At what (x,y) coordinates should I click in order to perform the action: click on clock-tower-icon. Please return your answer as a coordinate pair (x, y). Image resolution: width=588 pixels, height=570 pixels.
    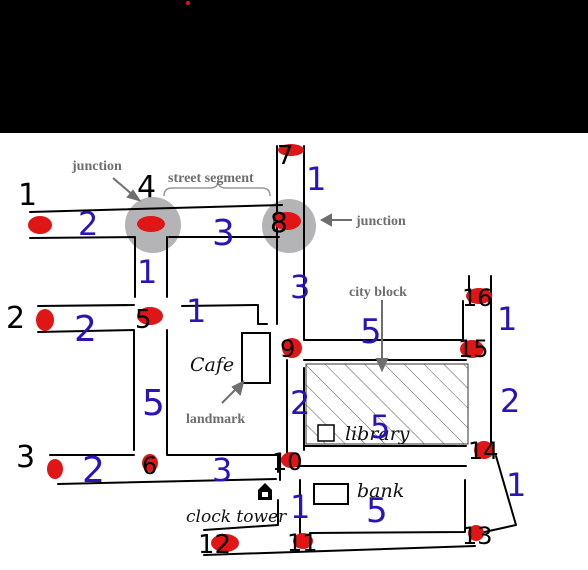
    Looking at the image, I should click on (265, 491).